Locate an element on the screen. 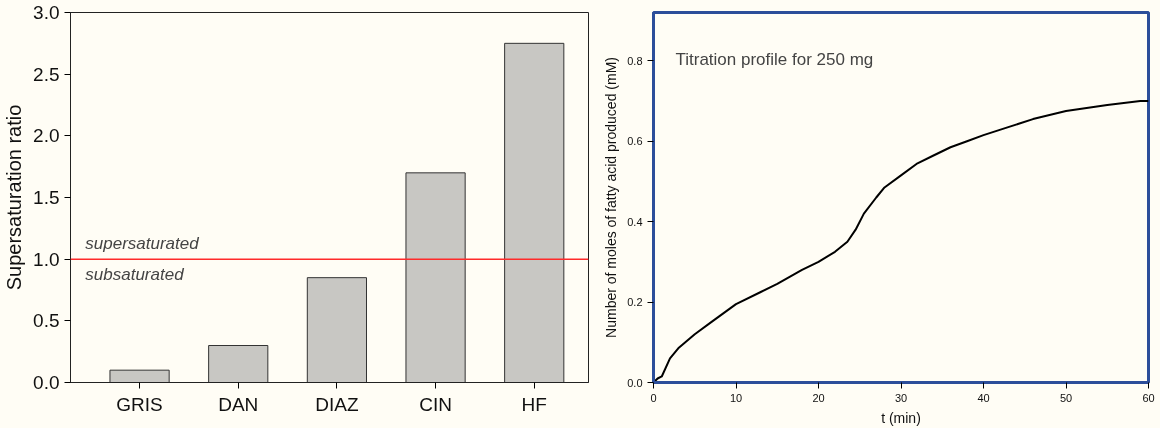  y-tick-label: 3.0 is located at coordinates (46, 12).